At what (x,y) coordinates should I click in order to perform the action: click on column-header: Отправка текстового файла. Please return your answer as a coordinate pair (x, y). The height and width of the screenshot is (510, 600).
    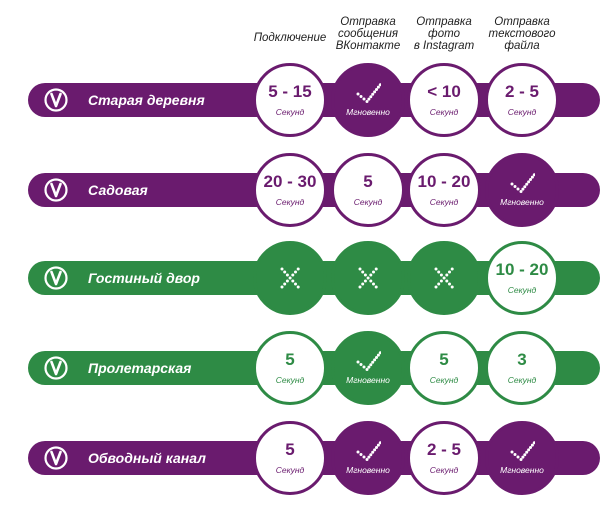
    Looking at the image, I should click on (522, 34).